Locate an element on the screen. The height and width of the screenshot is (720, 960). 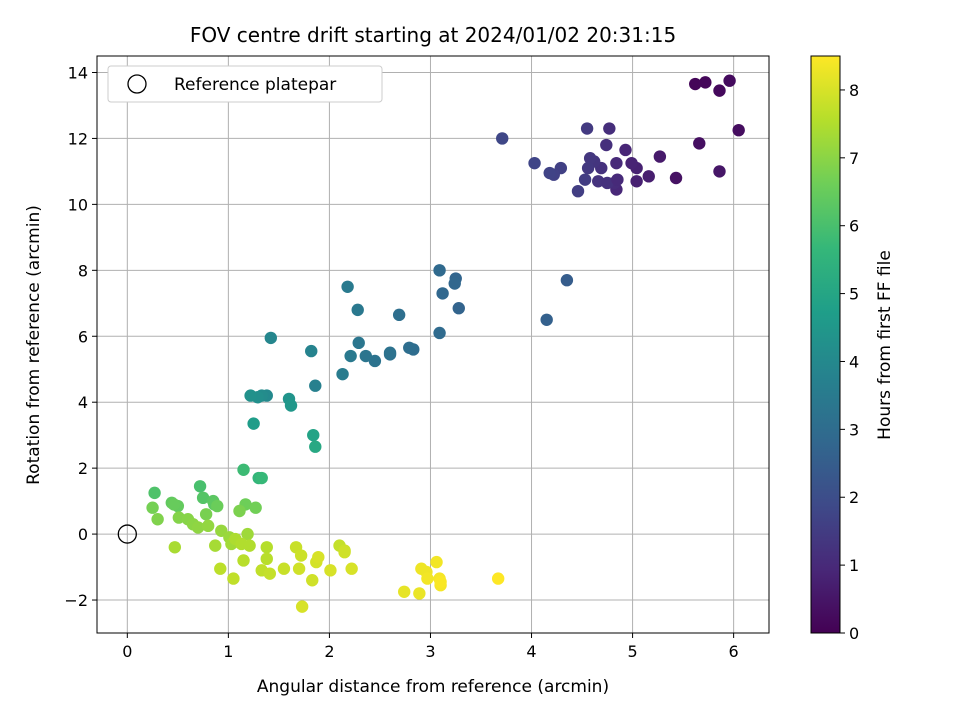
colorbar-tick-label: 6 is located at coordinates (854, 226).